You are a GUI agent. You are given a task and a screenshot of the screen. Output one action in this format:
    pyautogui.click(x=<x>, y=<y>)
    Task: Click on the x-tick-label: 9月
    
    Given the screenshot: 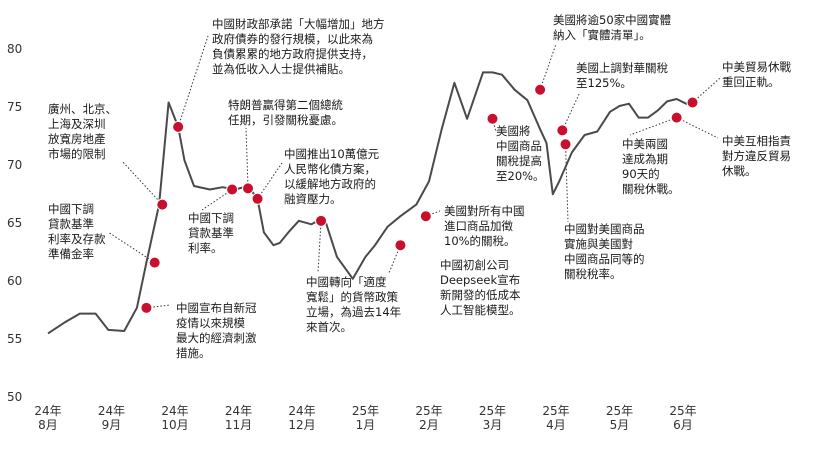 What is the action you would take?
    pyautogui.click(x=112, y=425)
    